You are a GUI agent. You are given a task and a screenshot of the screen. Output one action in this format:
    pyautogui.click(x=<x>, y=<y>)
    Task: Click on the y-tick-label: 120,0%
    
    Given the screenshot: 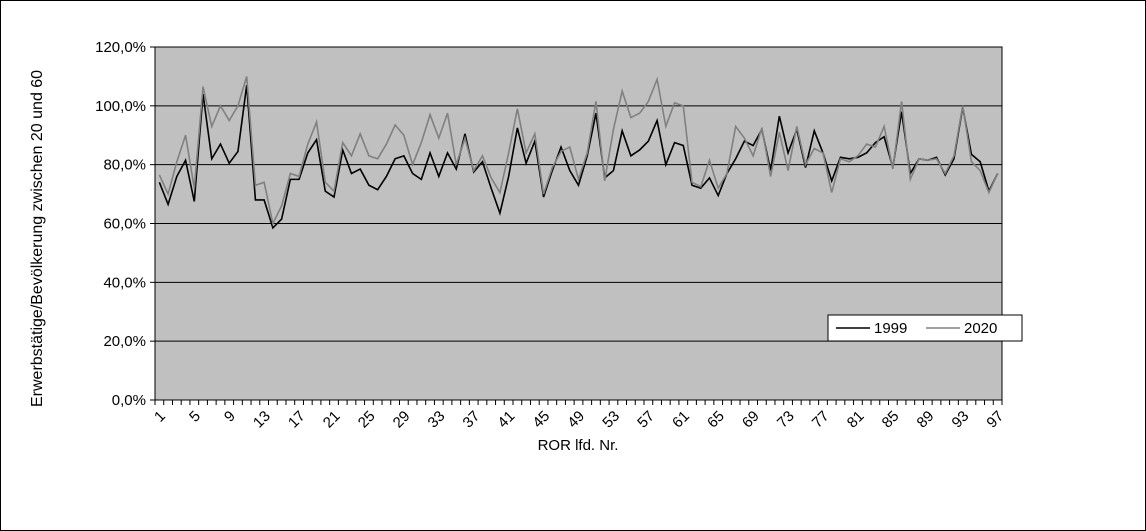 What is the action you would take?
    pyautogui.click(x=120, y=47)
    